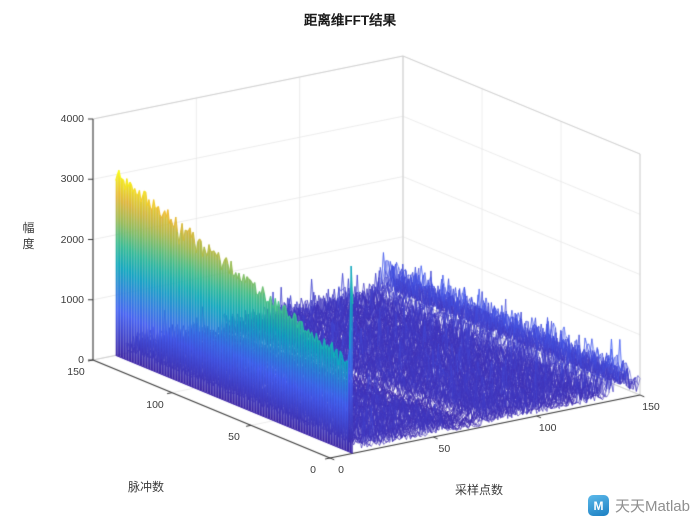  I want to click on x-tick-label: 100, so click(547, 428).